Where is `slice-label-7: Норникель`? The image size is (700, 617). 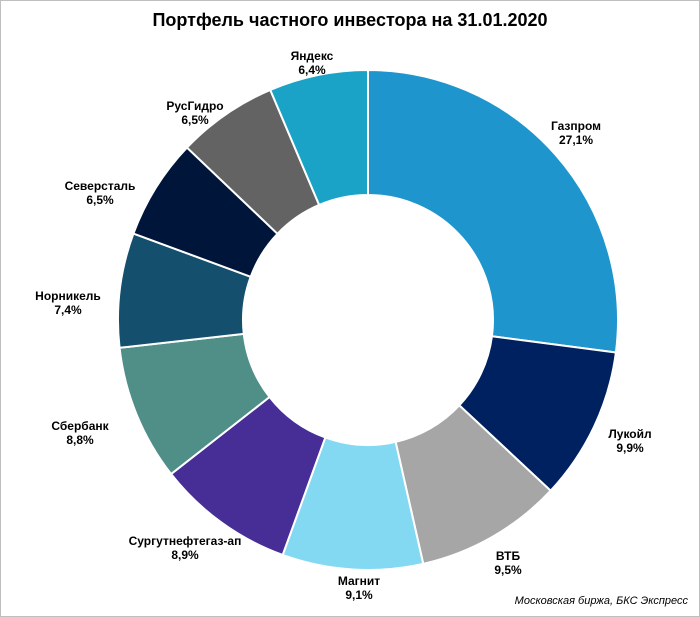 slice-label-7: Норникель is located at coordinates (68, 296).